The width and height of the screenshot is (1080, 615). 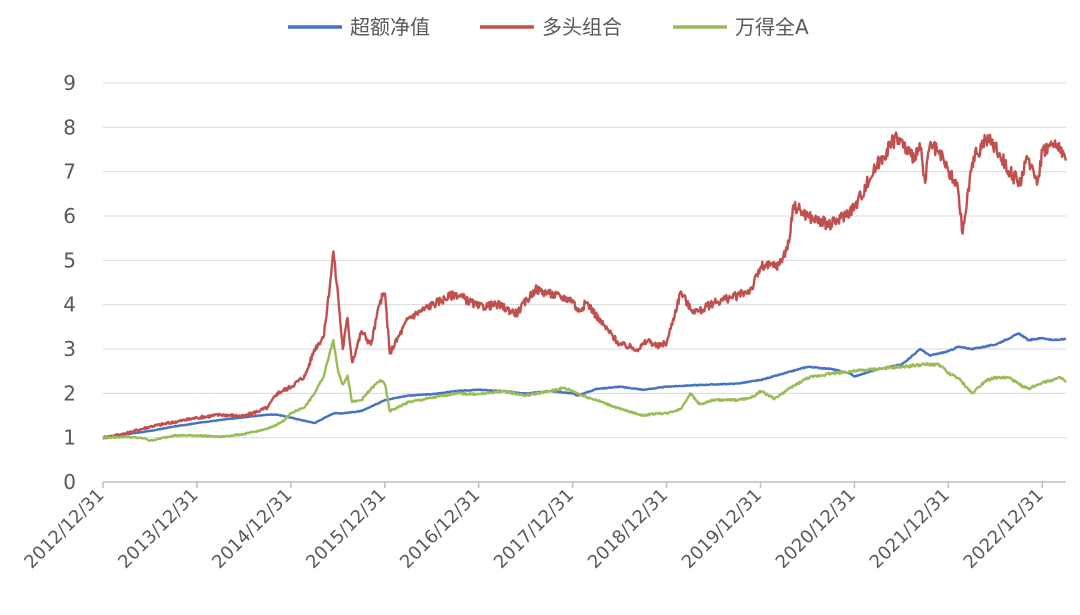 I want to click on x-tick-label: 2017/12/31, so click(x=534, y=529).